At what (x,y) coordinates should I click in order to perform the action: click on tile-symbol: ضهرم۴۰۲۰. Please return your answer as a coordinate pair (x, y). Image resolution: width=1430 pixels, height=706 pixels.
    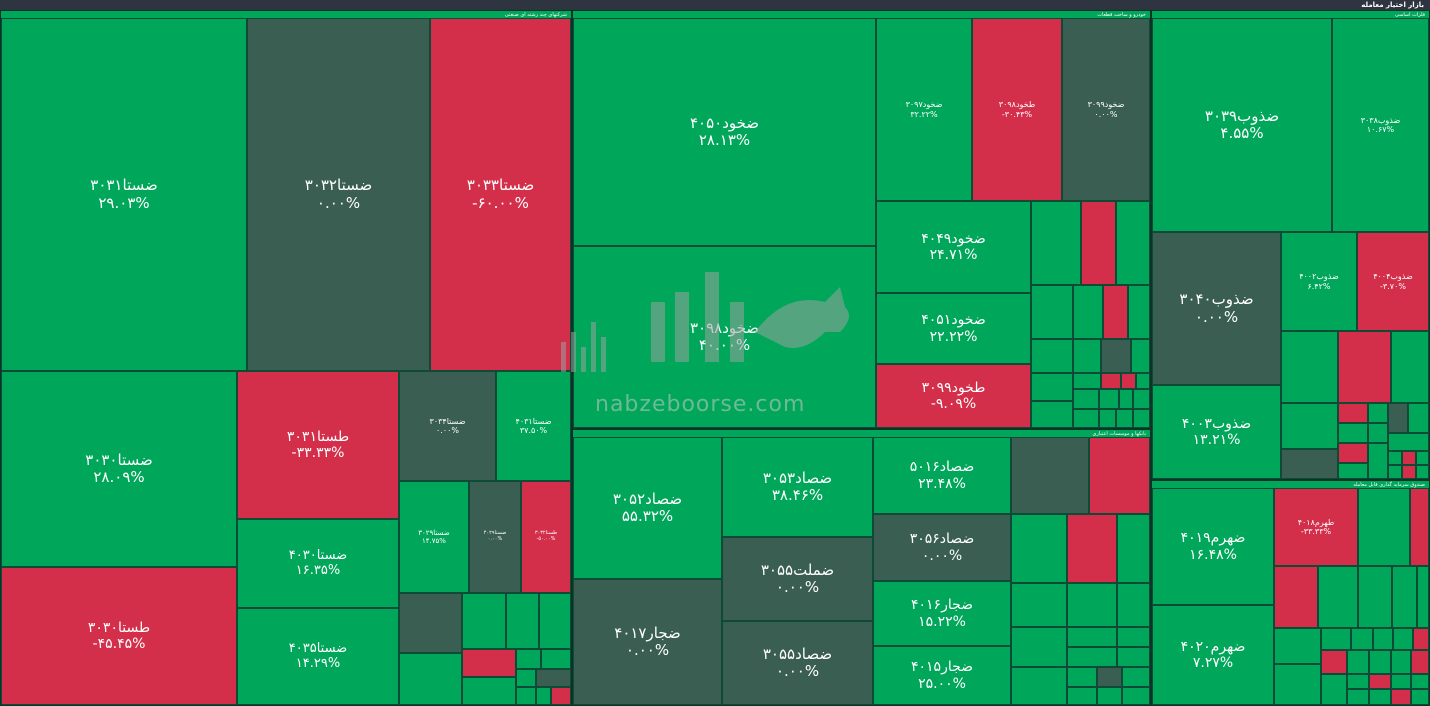
    Looking at the image, I should click on (1213, 646).